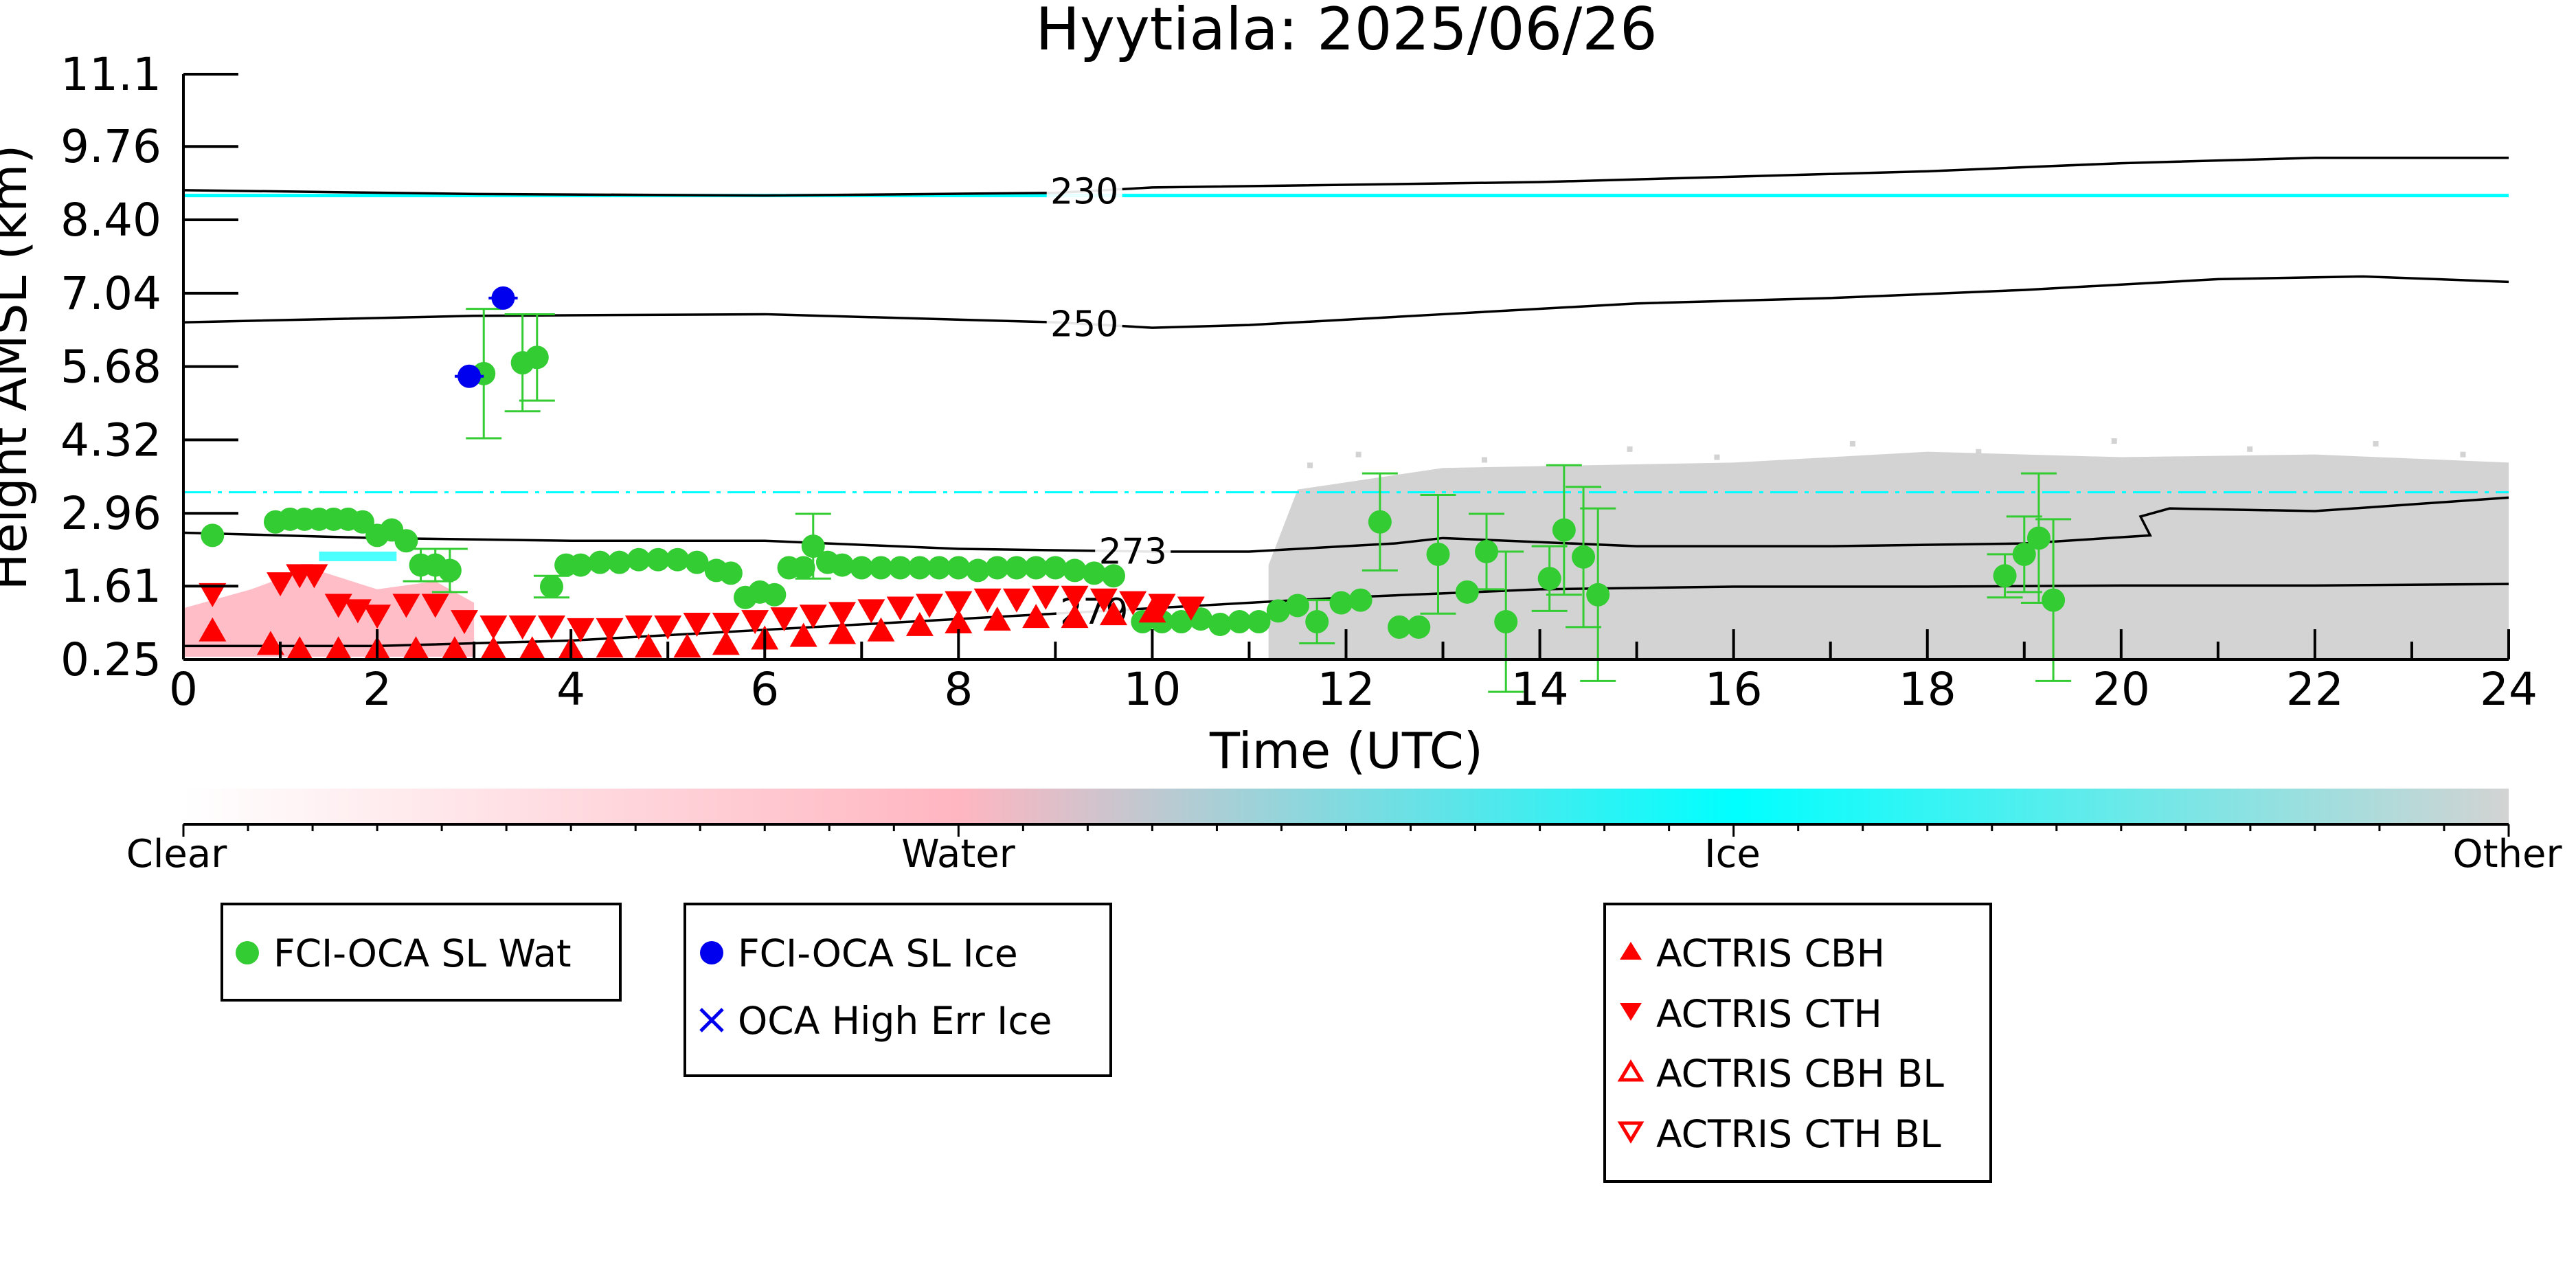 The image size is (2576, 1288). Describe the element at coordinates (2509, 689) in the screenshot. I see `x-tick-label: 24` at that location.